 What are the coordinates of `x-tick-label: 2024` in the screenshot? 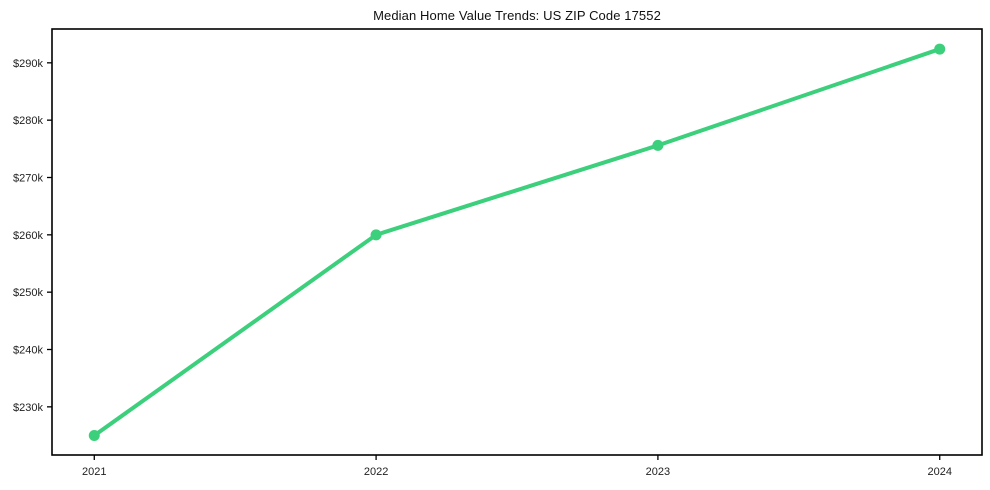 It's located at (939, 472).